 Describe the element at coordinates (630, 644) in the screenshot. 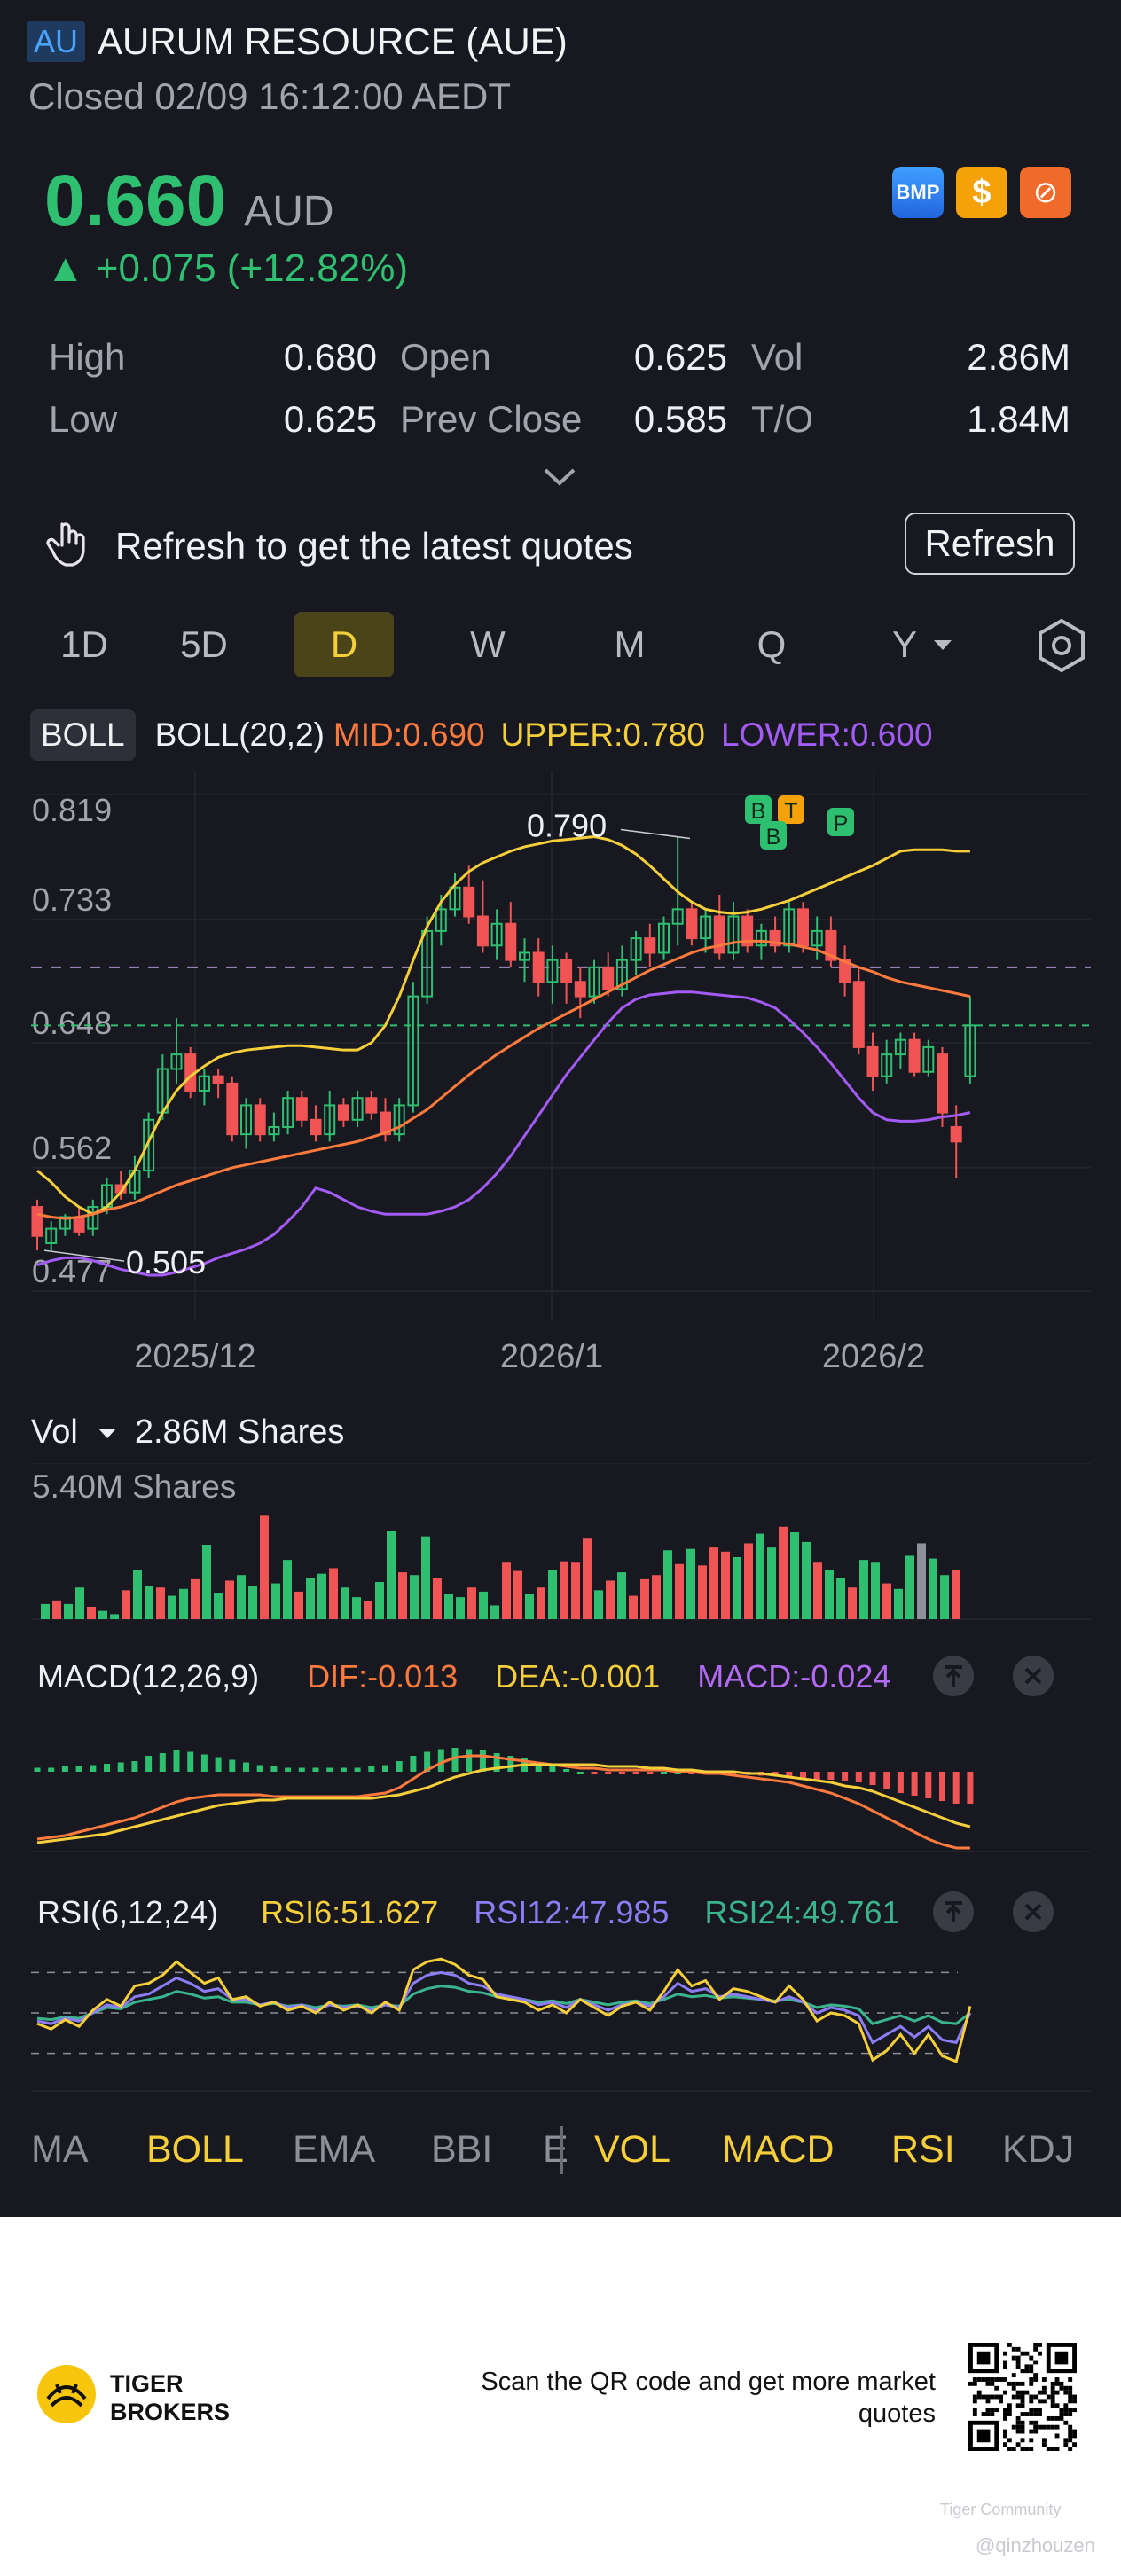

I see `tab-m: M` at that location.